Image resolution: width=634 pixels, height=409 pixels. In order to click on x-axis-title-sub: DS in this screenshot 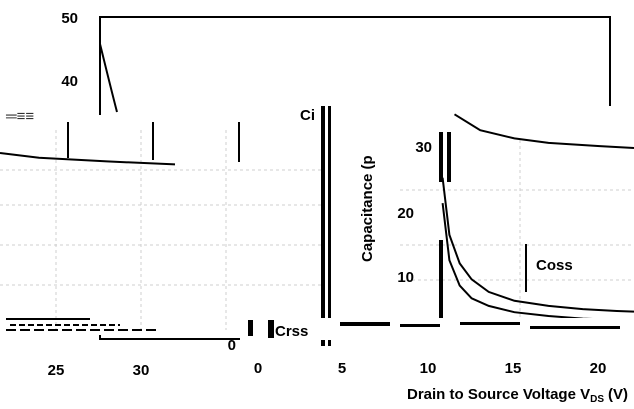, I will do `click(597, 399)`.